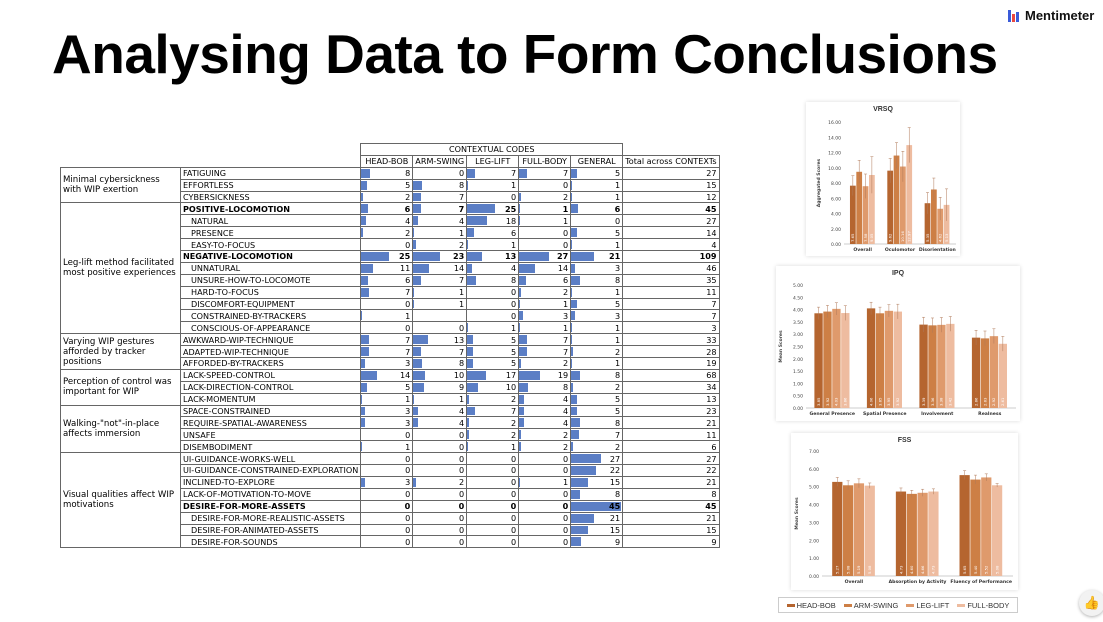  What do you see at coordinates (270, 245) in the screenshot?
I see `code-cell: EASY-TO-FOCUS` at bounding box center [270, 245].